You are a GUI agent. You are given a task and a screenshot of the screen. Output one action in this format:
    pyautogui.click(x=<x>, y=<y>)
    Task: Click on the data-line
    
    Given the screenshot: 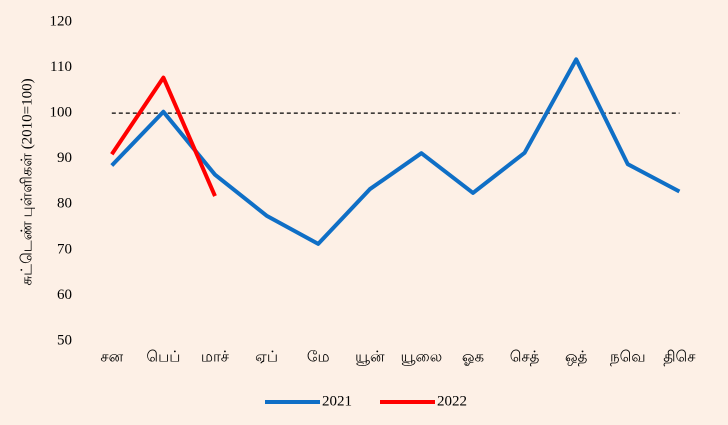 What is the action you would take?
    pyautogui.click(x=163, y=136)
    